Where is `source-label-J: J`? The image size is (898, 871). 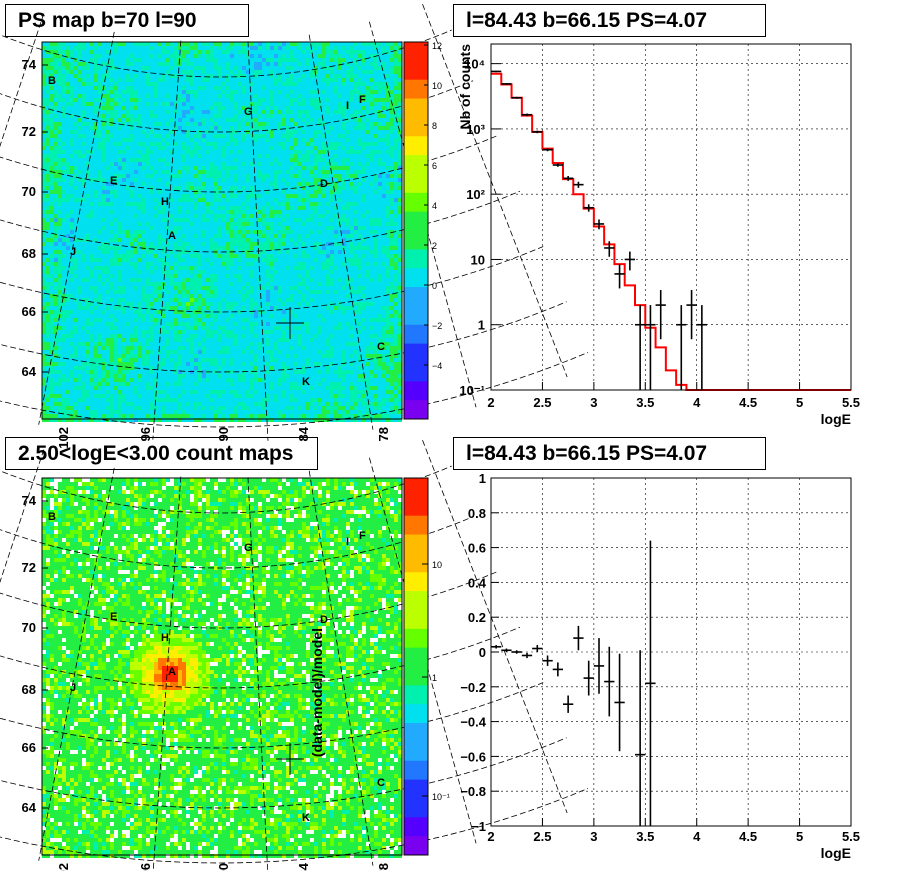 source-label-J: J is located at coordinates (73, 252).